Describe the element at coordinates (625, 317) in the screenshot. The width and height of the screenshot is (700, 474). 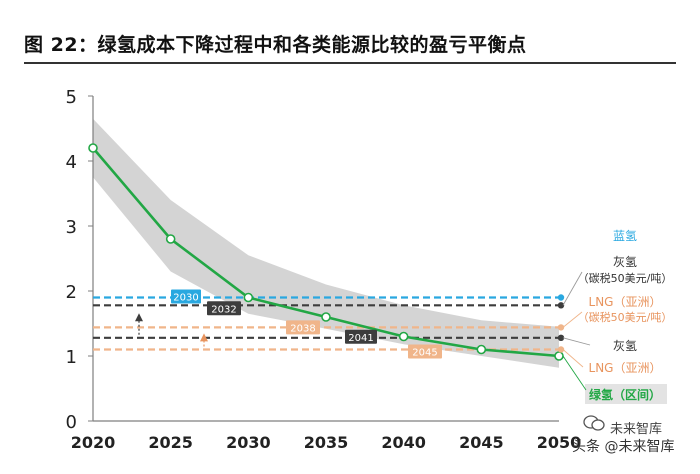
I see `legend-lng-tax-note: （碳税50美元/吨）` at that location.